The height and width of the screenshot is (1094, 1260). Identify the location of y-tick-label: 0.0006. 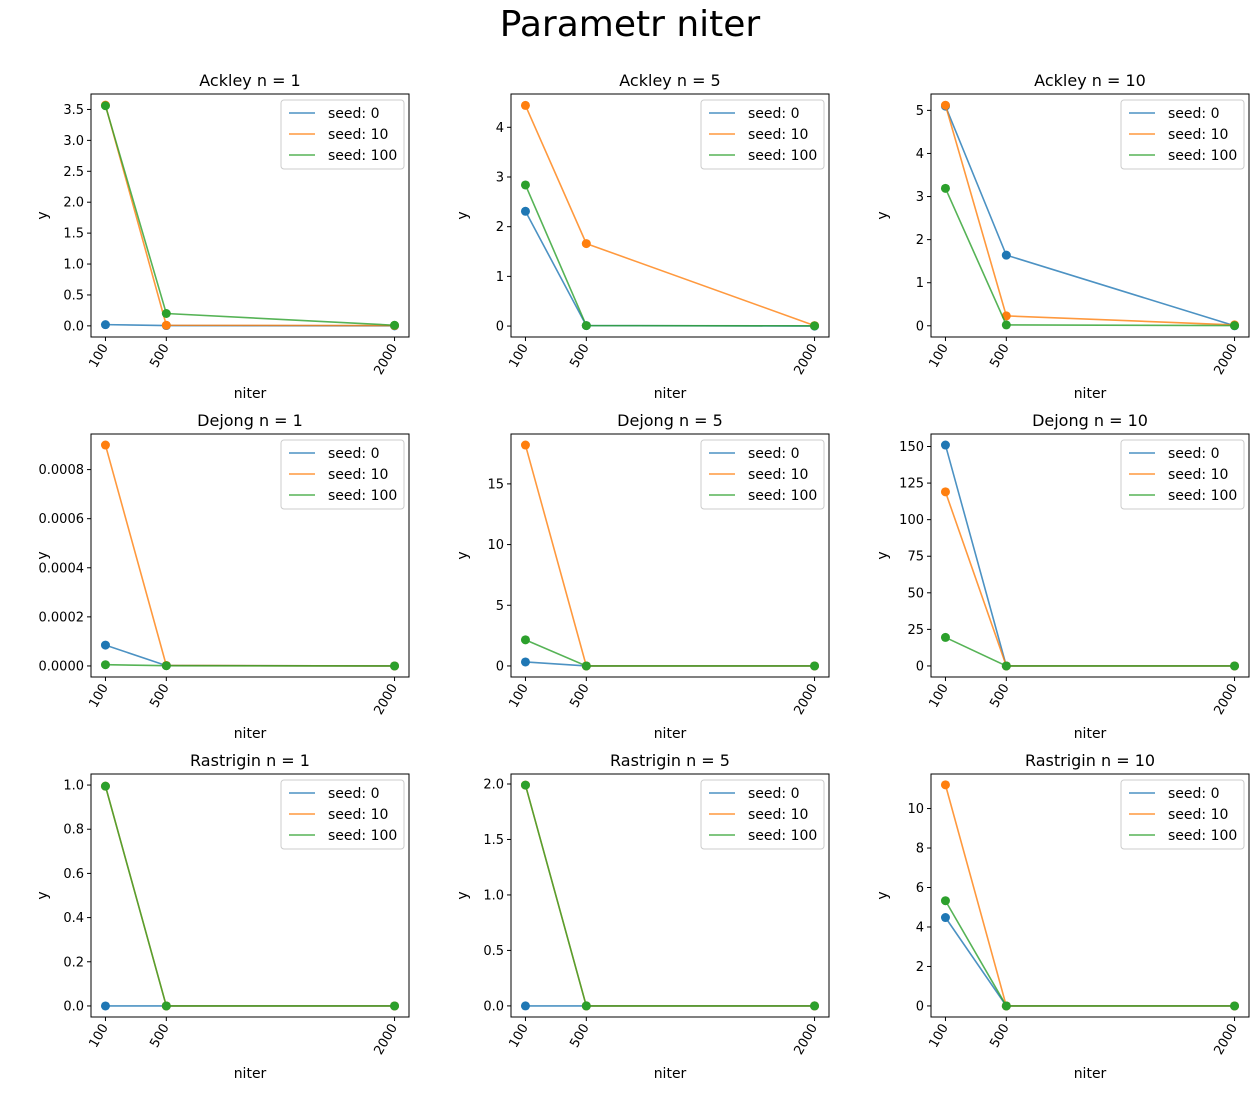
(62, 519).